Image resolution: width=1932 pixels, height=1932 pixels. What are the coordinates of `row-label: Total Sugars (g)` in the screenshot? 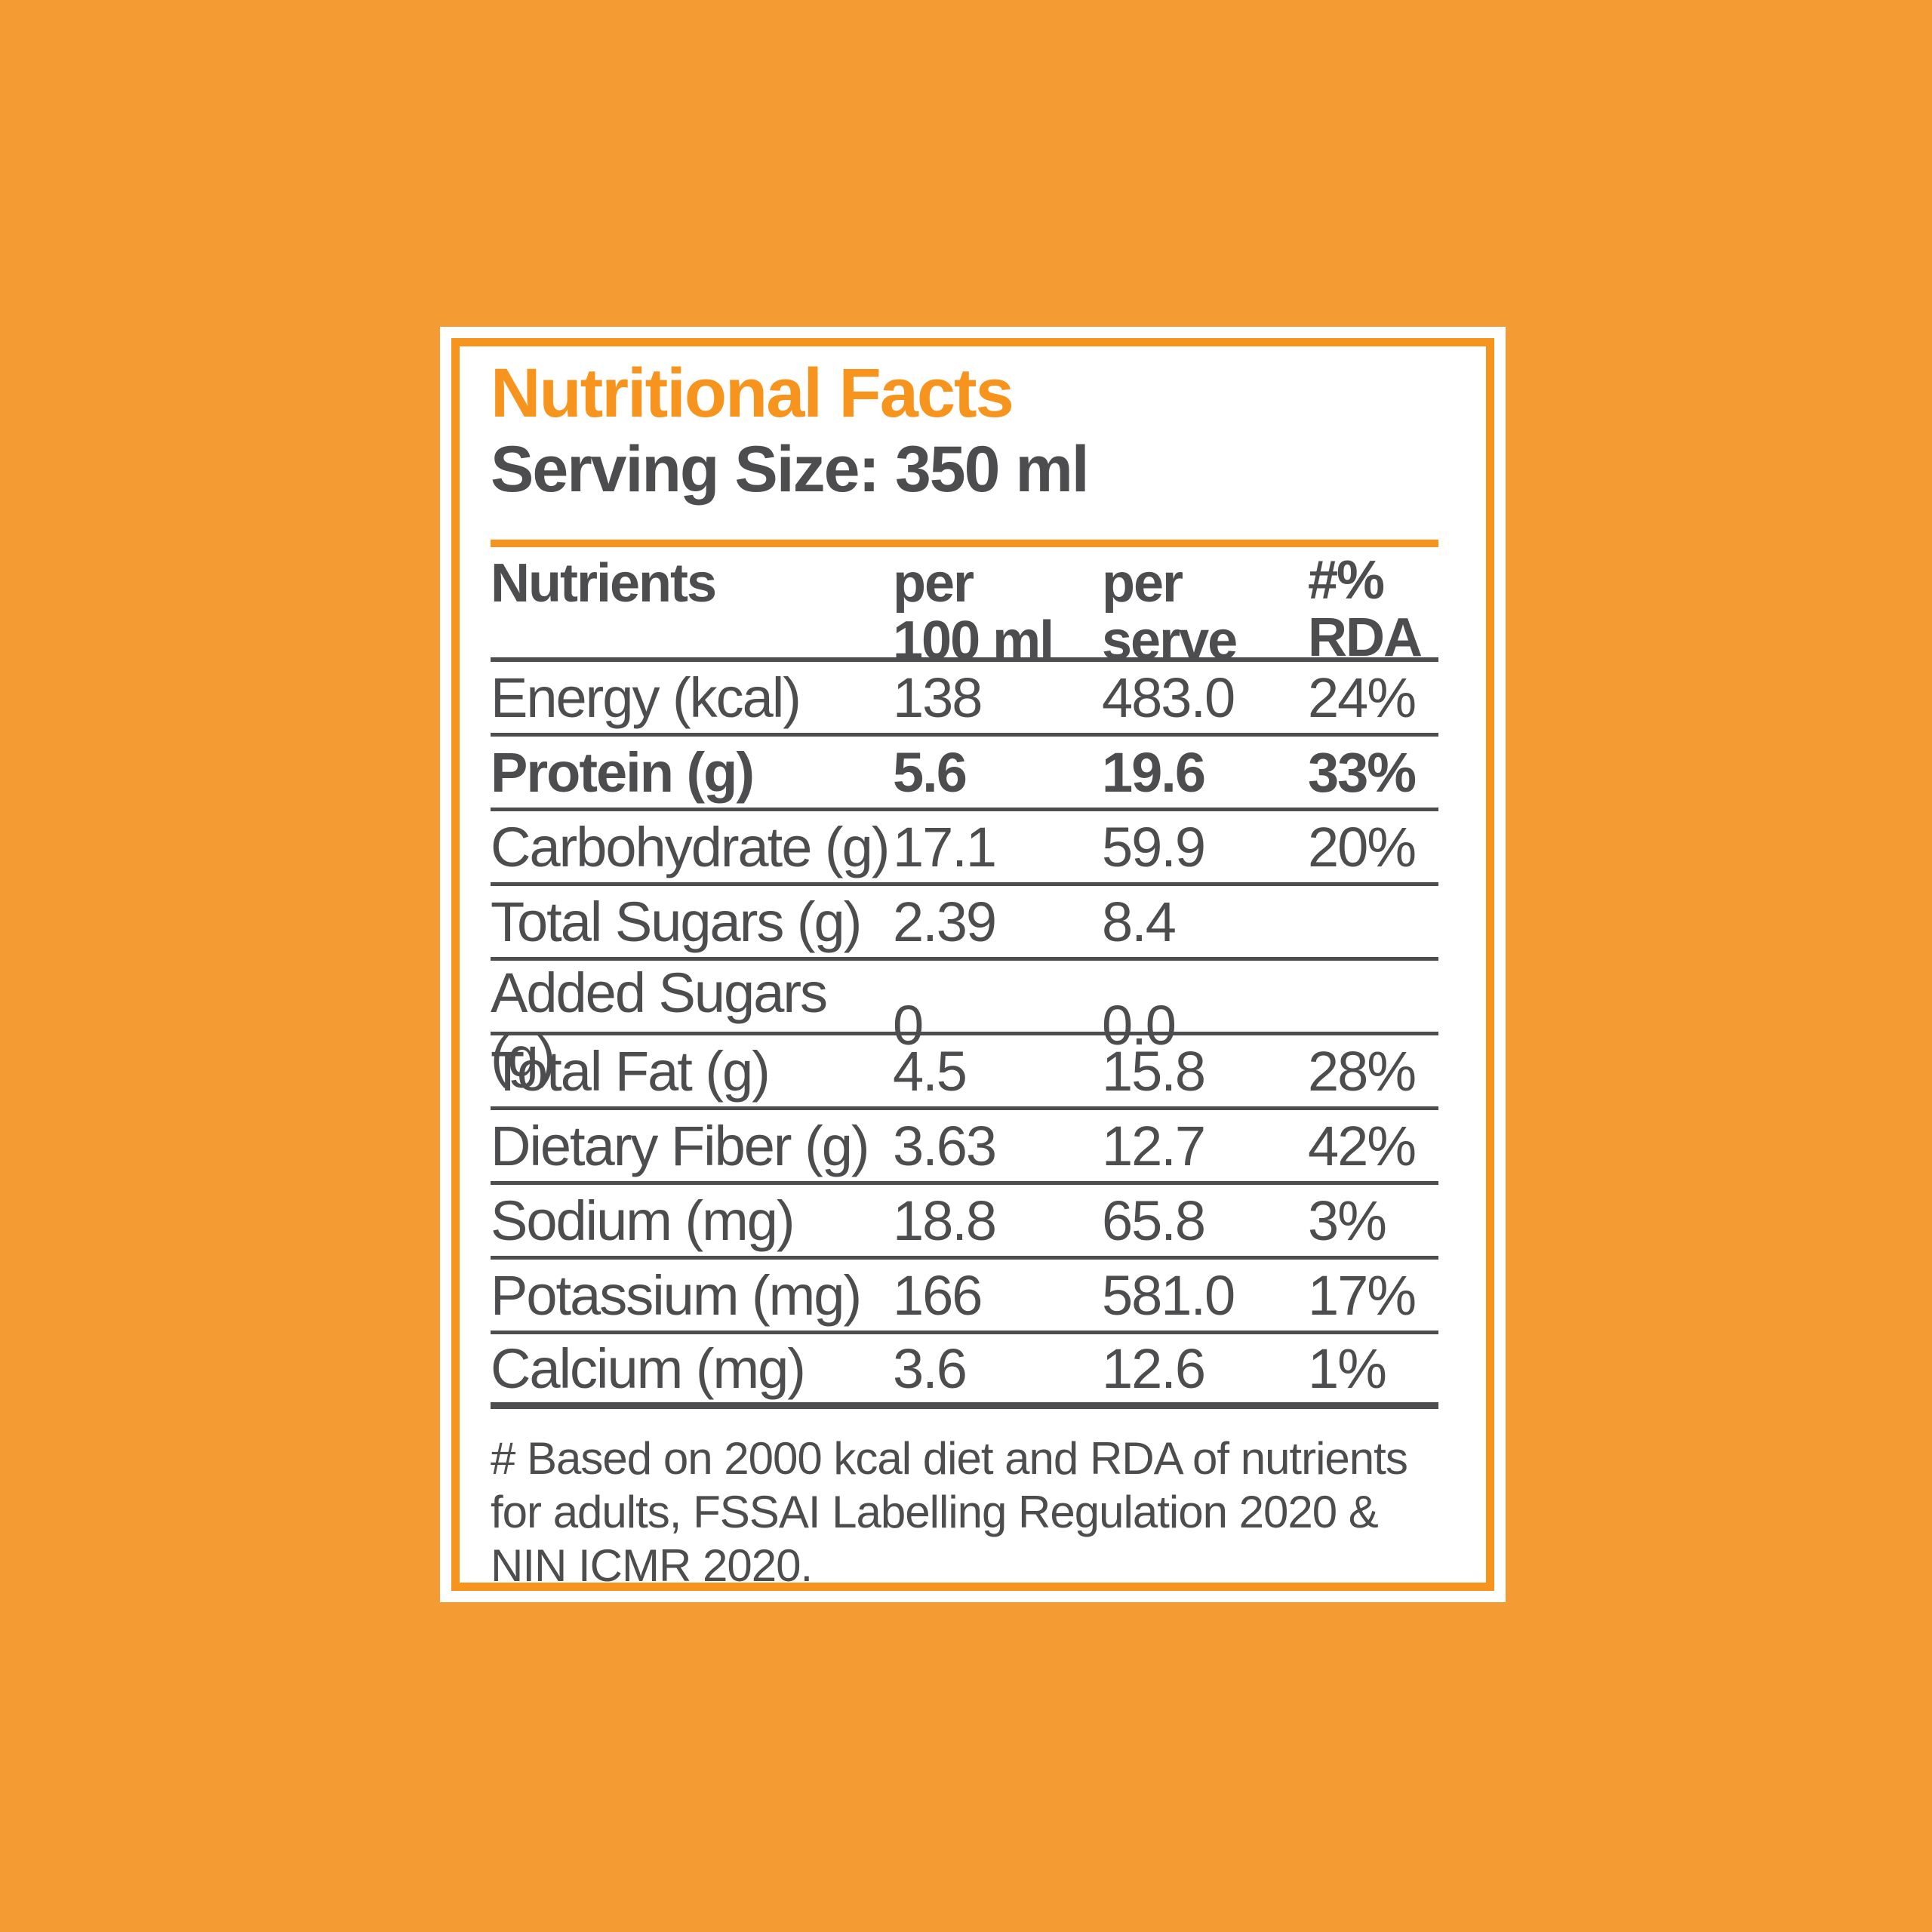 It's located at (676, 921).